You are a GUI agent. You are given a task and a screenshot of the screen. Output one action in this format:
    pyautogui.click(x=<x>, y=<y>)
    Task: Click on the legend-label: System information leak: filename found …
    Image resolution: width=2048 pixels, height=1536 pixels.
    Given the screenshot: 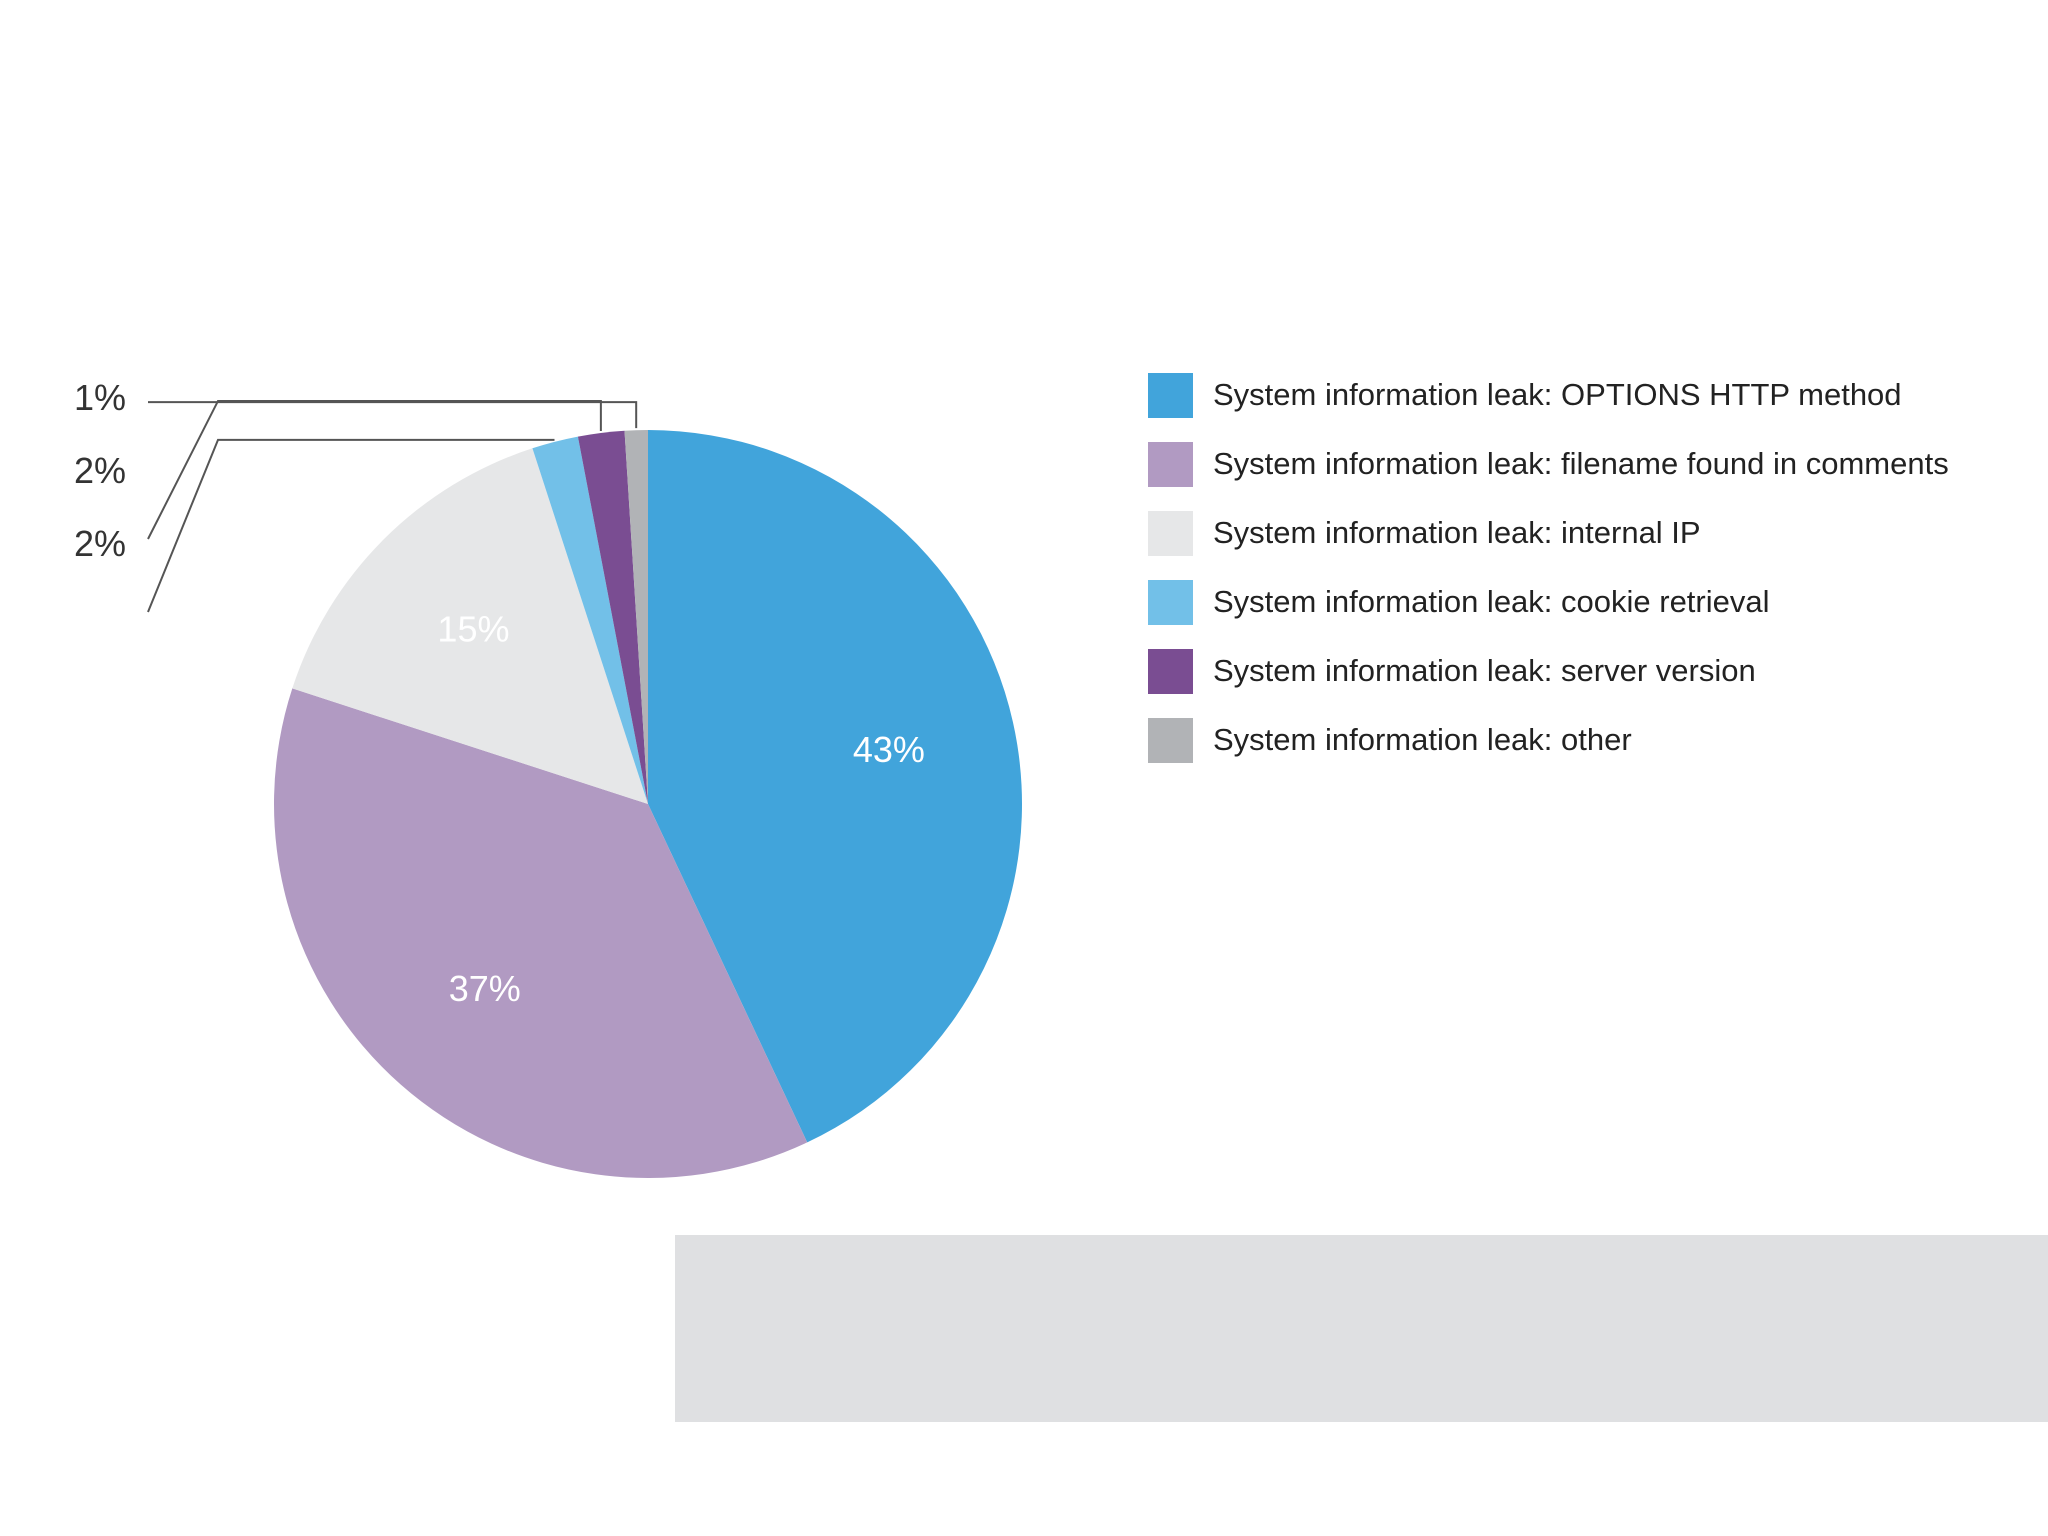 What is the action you would take?
    pyautogui.click(x=1581, y=463)
    